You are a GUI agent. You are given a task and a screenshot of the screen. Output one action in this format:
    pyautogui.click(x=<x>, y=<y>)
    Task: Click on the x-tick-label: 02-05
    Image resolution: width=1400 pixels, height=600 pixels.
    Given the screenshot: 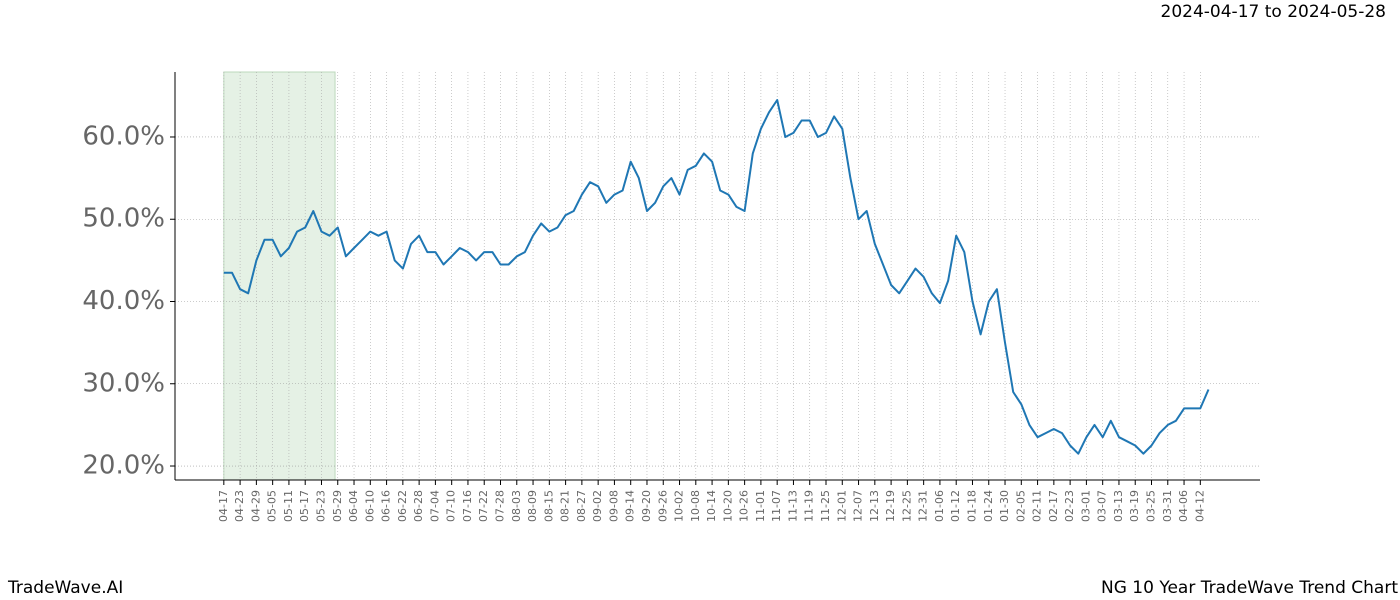 What is the action you would take?
    pyautogui.click(x=1020, y=506)
    